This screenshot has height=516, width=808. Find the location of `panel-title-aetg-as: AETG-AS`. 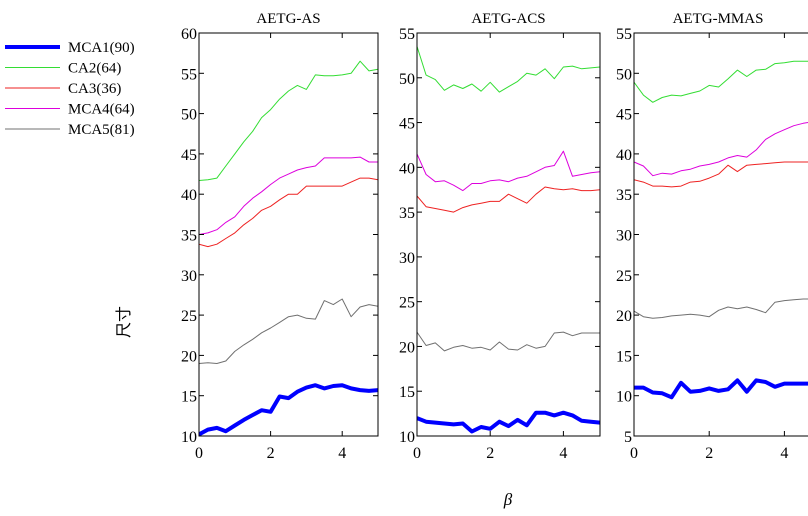

panel-title-aetg-as: AETG-AS is located at coordinates (288, 19).